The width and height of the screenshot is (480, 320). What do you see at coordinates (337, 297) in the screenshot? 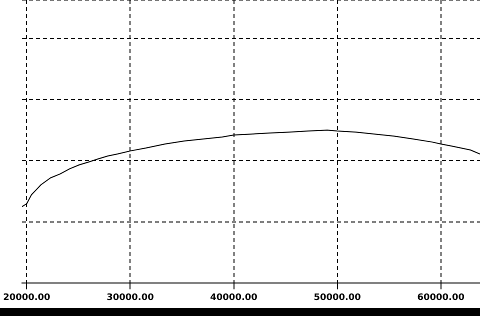
I see `x-tick-label: 50000.00` at bounding box center [337, 297].